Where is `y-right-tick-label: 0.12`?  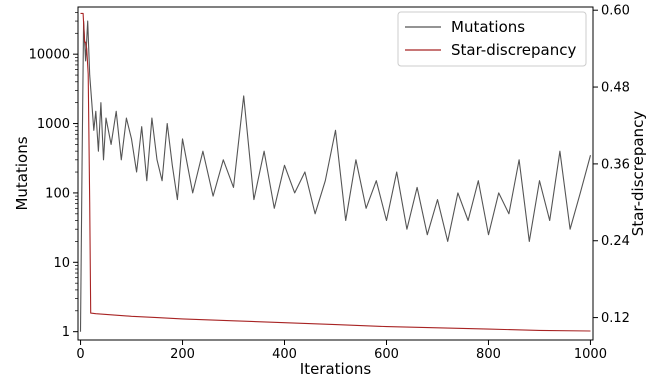
y-right-tick-label: 0.12 is located at coordinates (615, 318).